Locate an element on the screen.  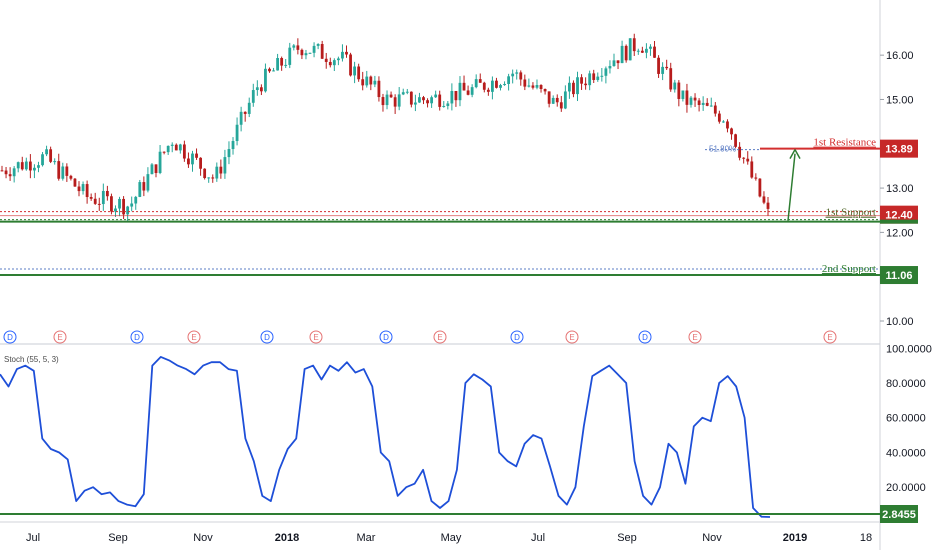
fib-label: 51.80% is located at coordinates (722, 149).